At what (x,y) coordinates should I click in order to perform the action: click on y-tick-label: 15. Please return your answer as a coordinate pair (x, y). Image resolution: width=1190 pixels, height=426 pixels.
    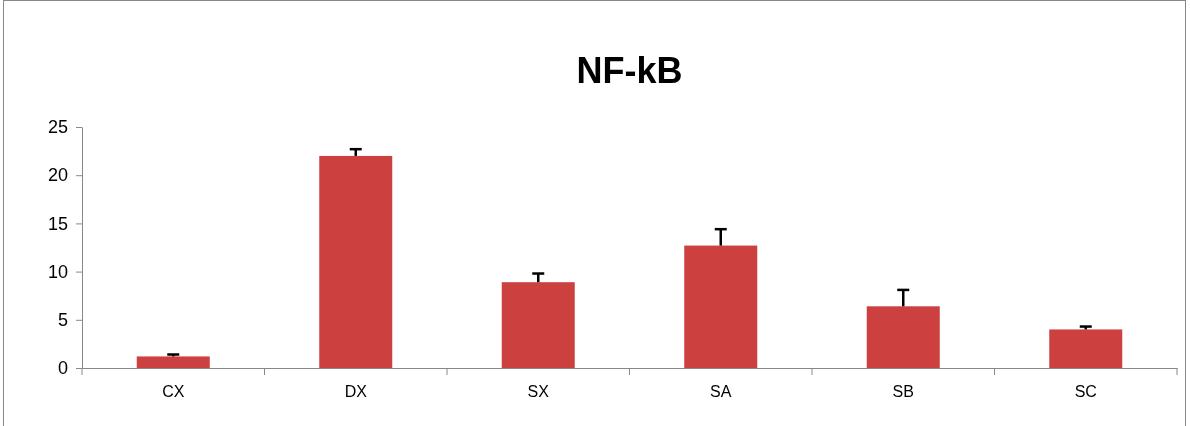
    Looking at the image, I should click on (57, 223).